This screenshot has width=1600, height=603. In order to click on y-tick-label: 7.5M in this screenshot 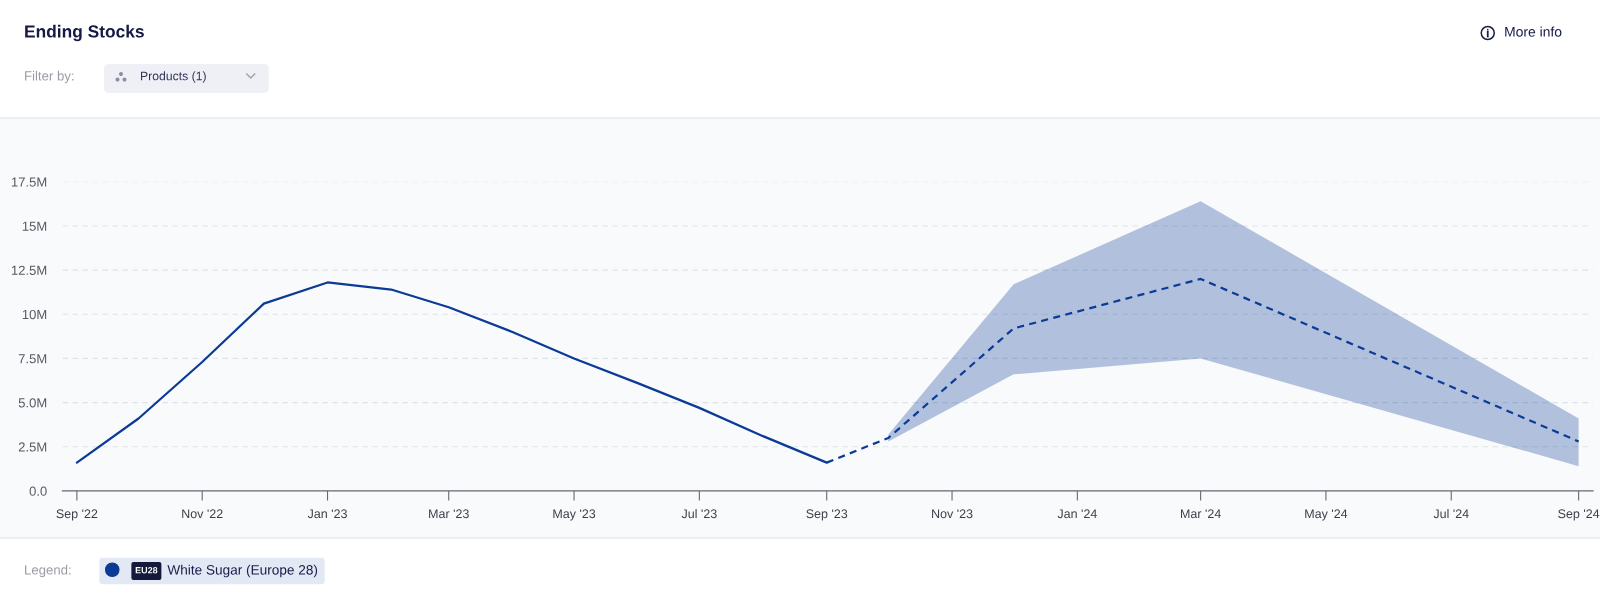, I will do `click(32, 359)`.